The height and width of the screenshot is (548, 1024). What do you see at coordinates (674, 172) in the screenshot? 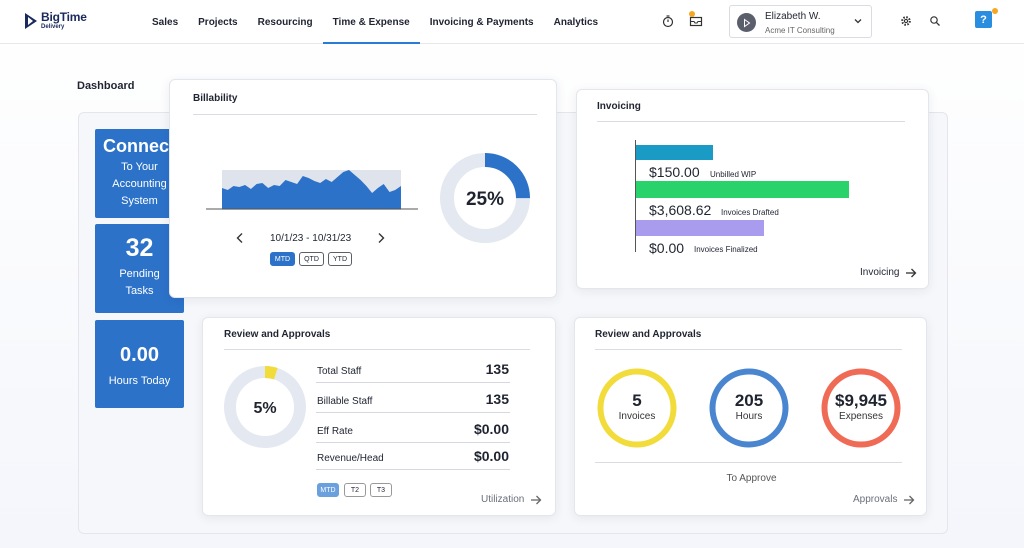
I see `unbilled-wip-amount: $150.00` at bounding box center [674, 172].